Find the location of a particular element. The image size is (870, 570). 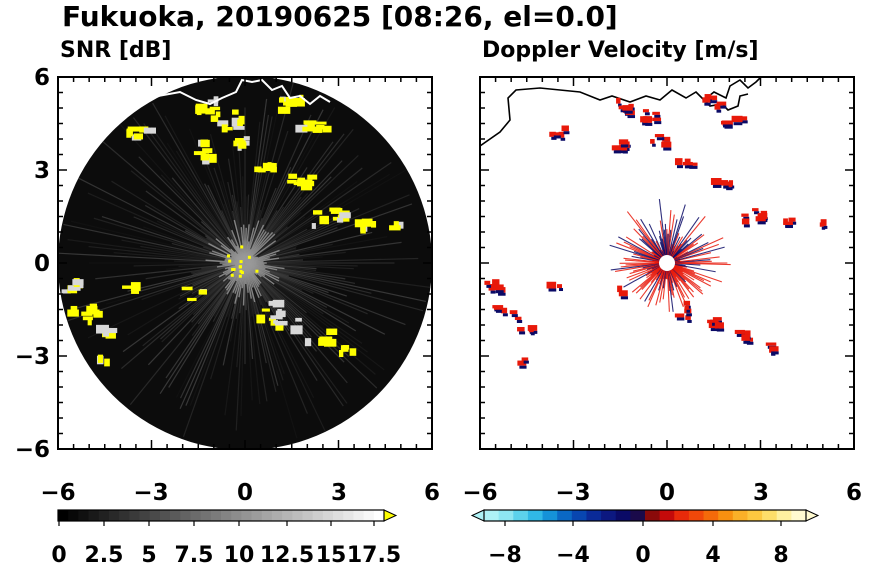

snr-cbar-label-7.5: 7.5 is located at coordinates (194, 555).